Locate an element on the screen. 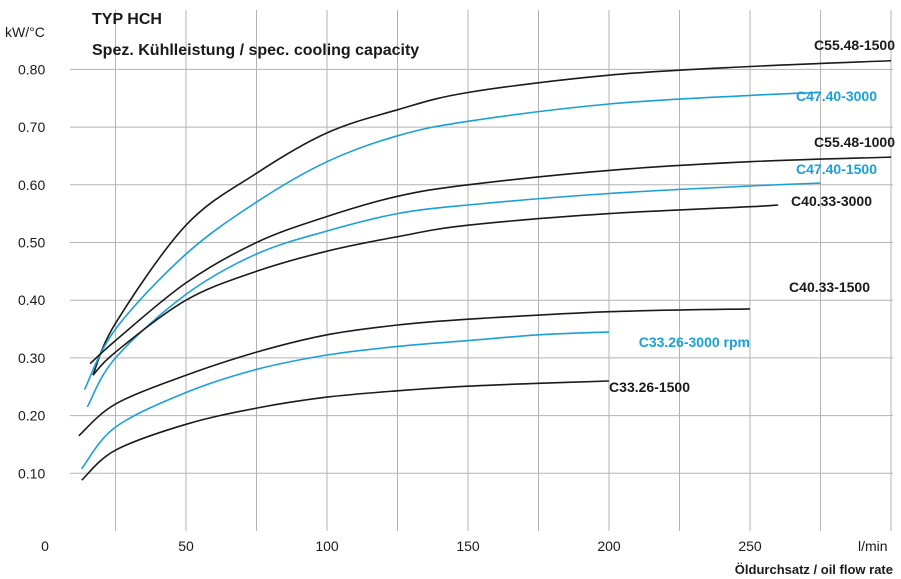  y-tick-label: 0.40 is located at coordinates (31, 300).